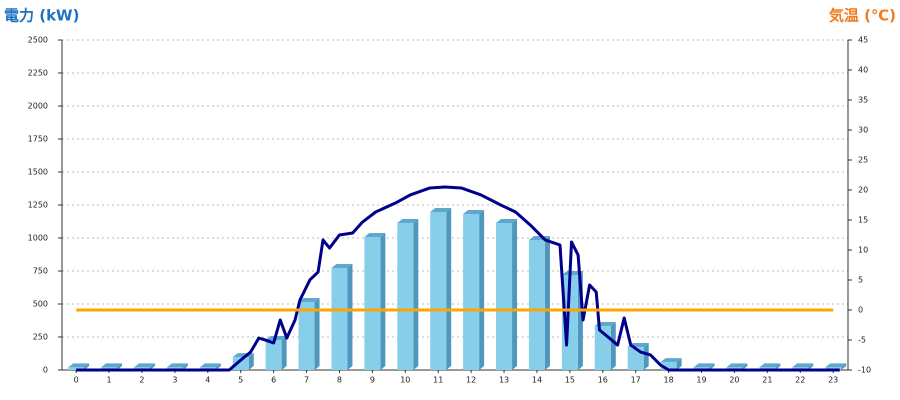 The width and height of the screenshot is (900, 400). I want to click on x-tick-label: 10, so click(405, 380).